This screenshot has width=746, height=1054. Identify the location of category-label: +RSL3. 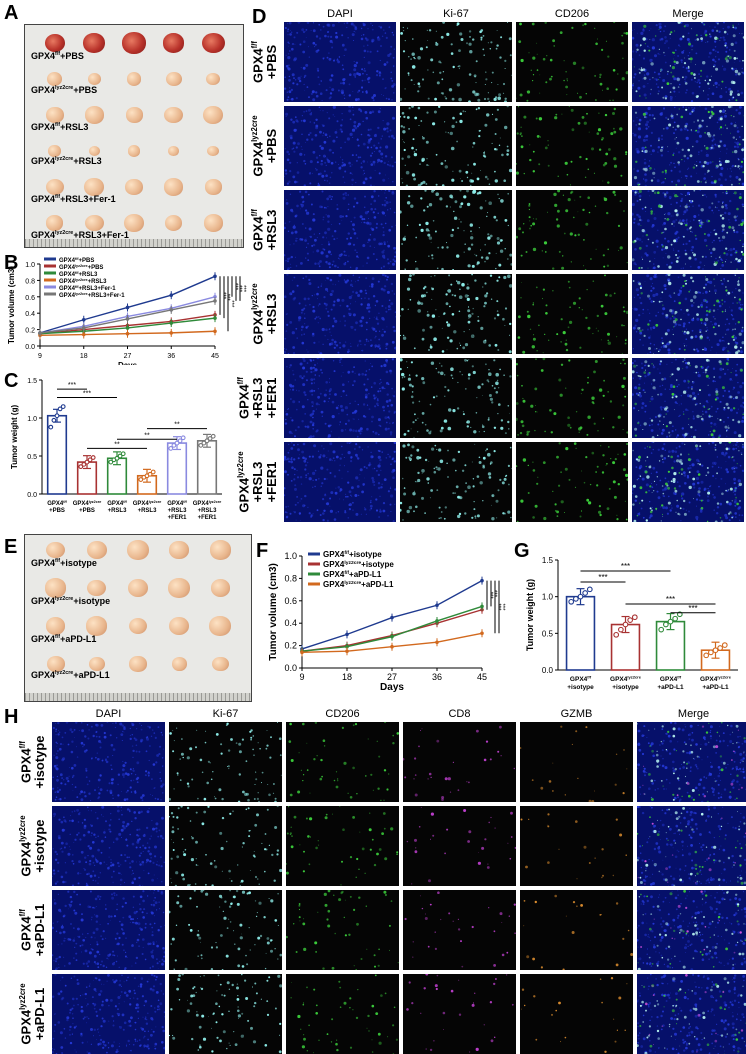
(148, 511).